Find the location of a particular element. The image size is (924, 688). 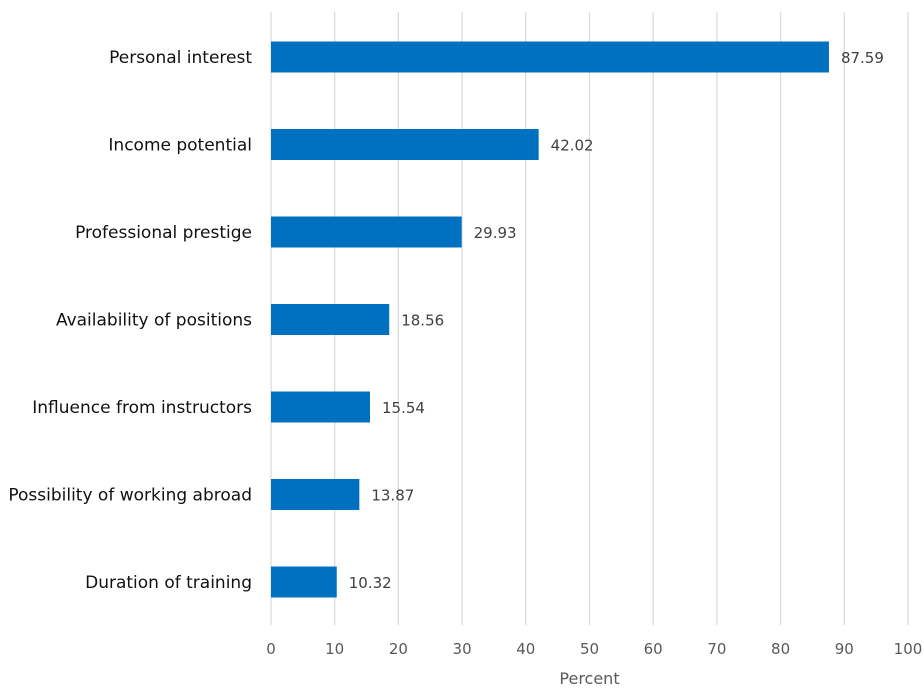

x-axis-title: Percent is located at coordinates (589, 678).